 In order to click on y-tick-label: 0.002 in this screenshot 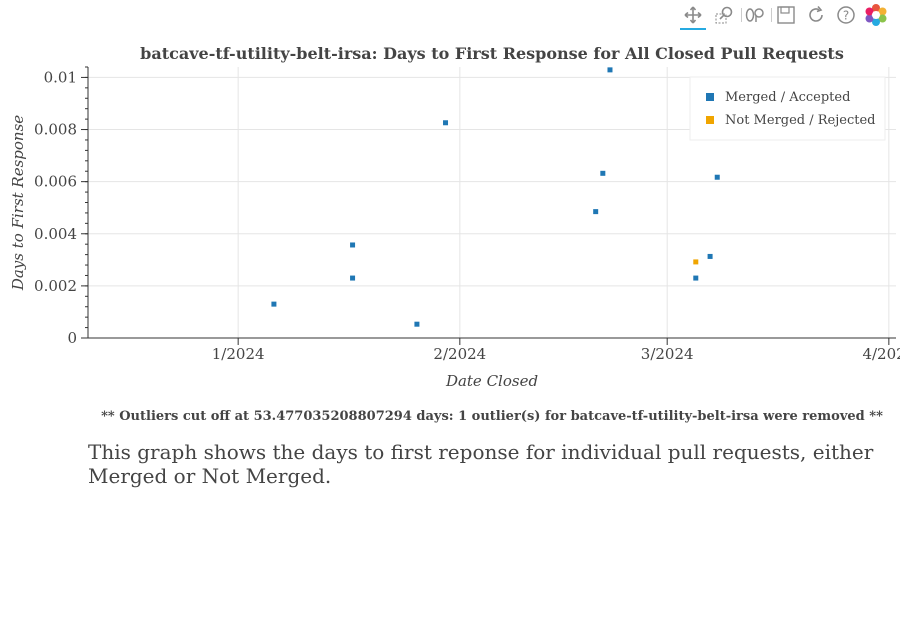, I will do `click(55, 286)`.